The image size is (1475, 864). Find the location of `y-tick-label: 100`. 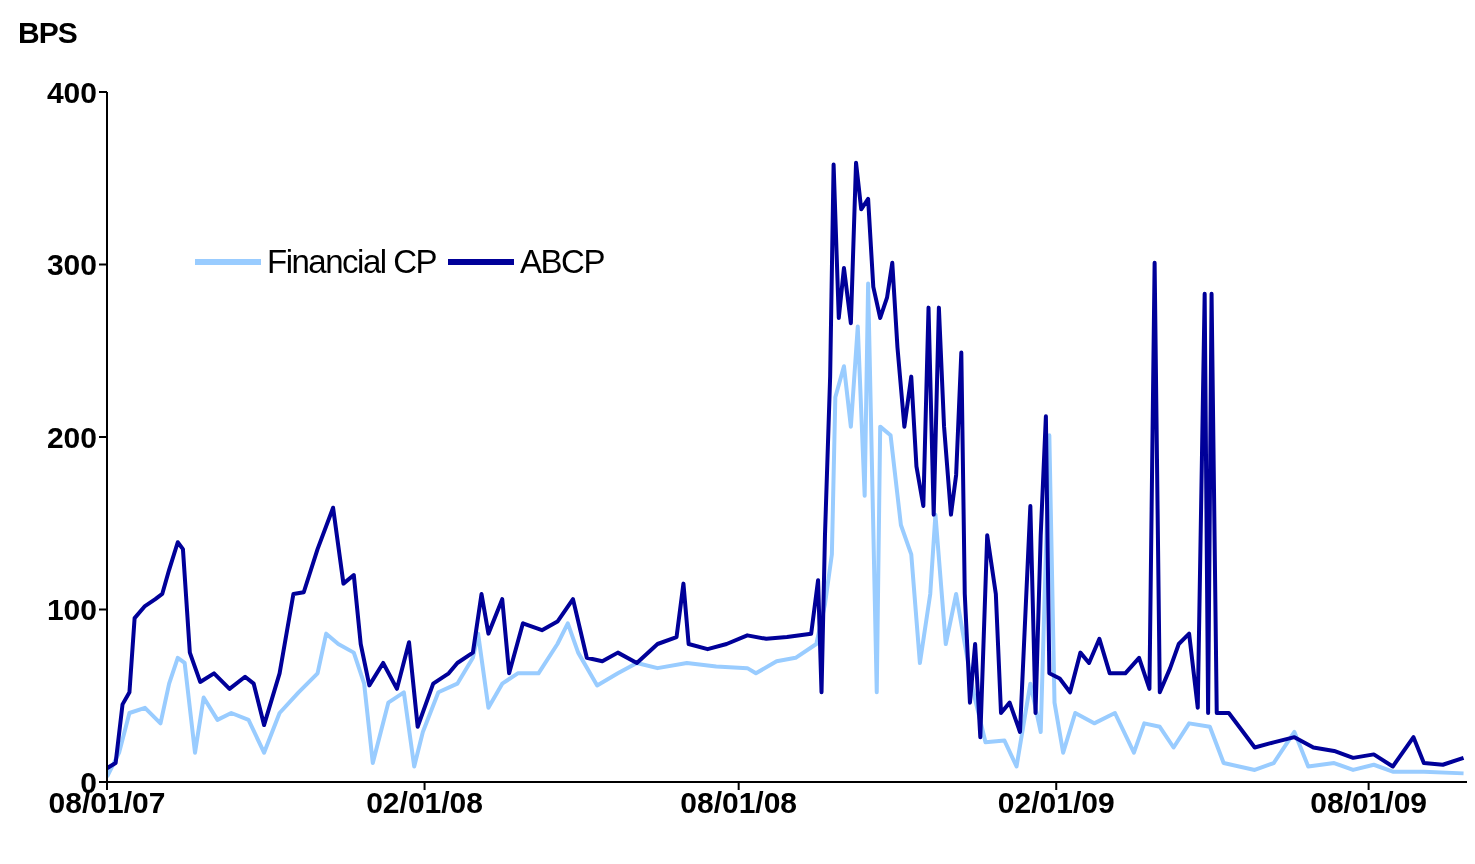

y-tick-label: 100 is located at coordinates (71, 610).